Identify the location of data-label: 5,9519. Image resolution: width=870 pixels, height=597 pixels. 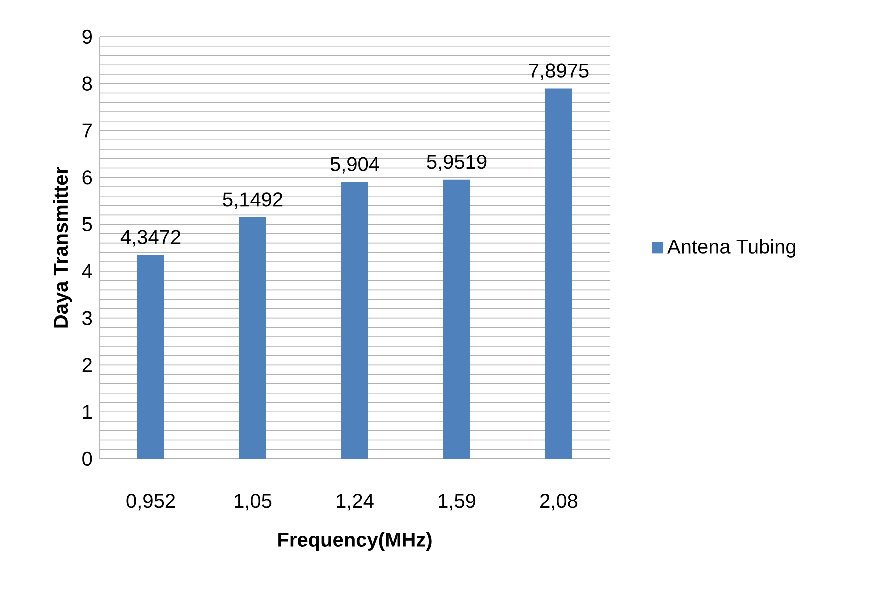
(457, 163).